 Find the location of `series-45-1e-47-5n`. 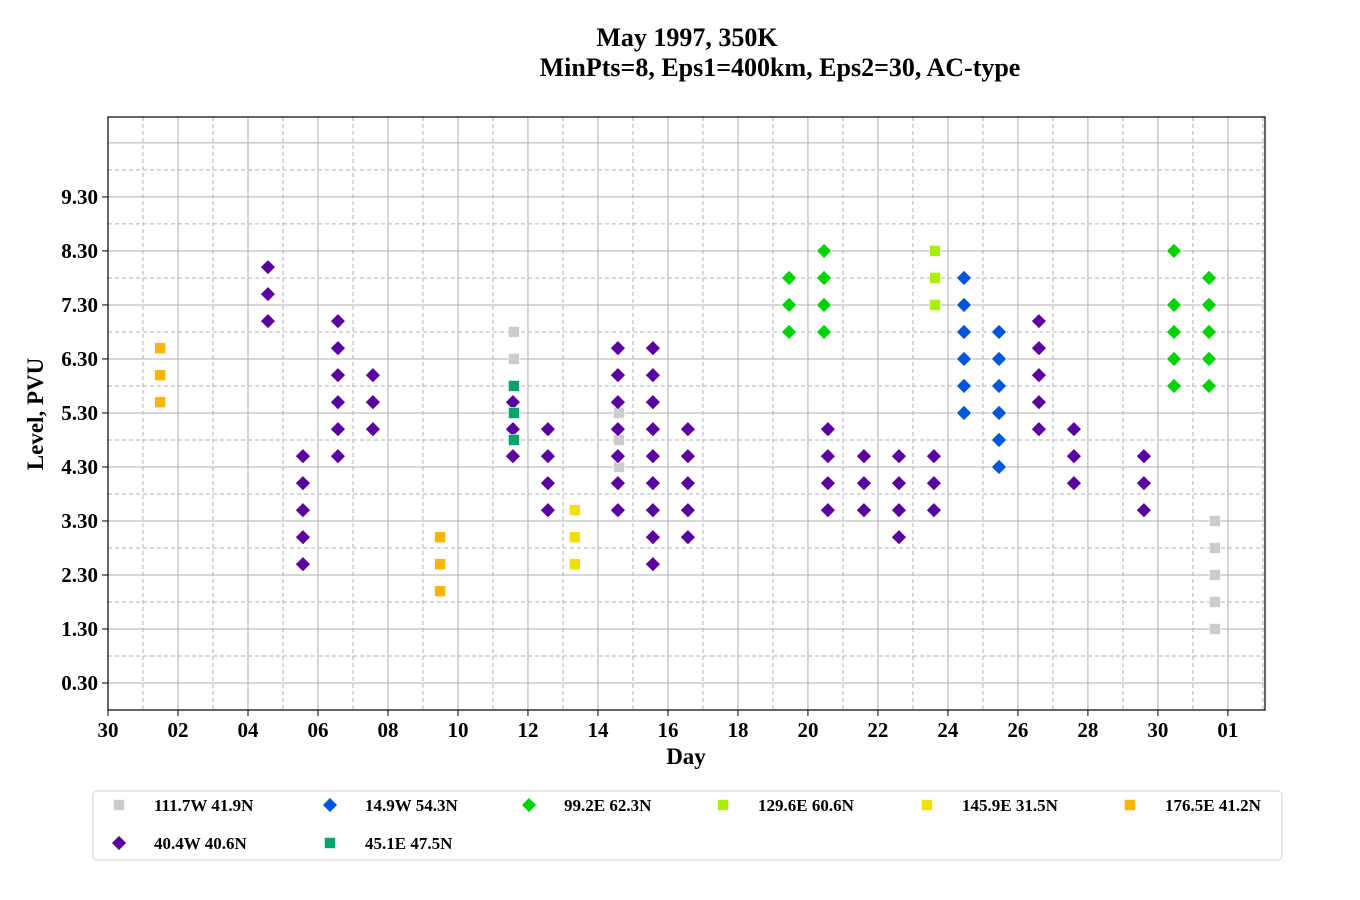

series-45-1e-47-5n is located at coordinates (514, 413).